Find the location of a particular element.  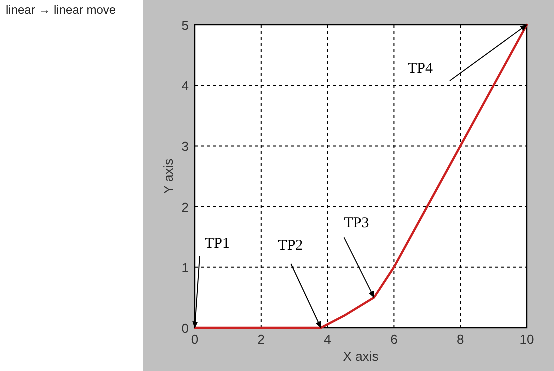

x-tick-label: 0 is located at coordinates (195, 339).